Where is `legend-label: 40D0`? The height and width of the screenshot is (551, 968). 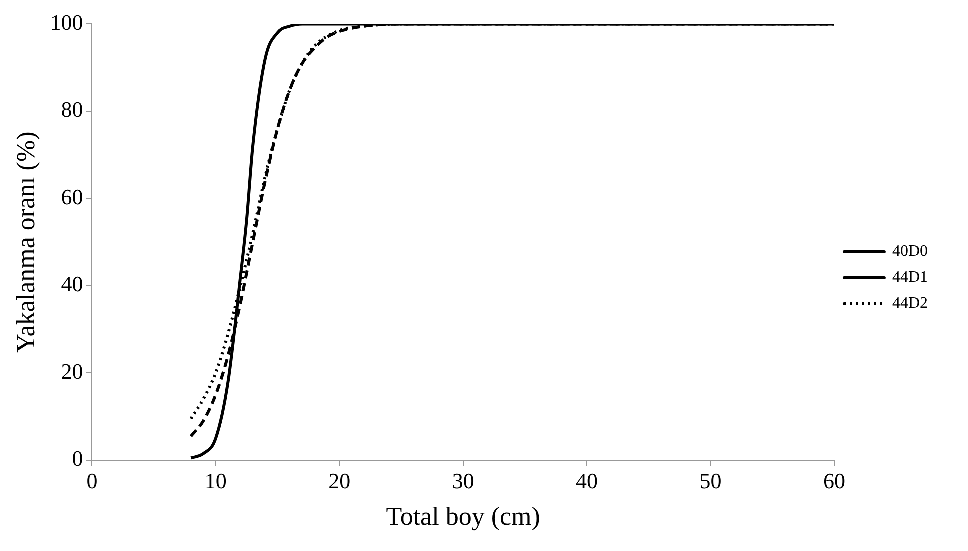 legend-label: 40D0 is located at coordinates (910, 251).